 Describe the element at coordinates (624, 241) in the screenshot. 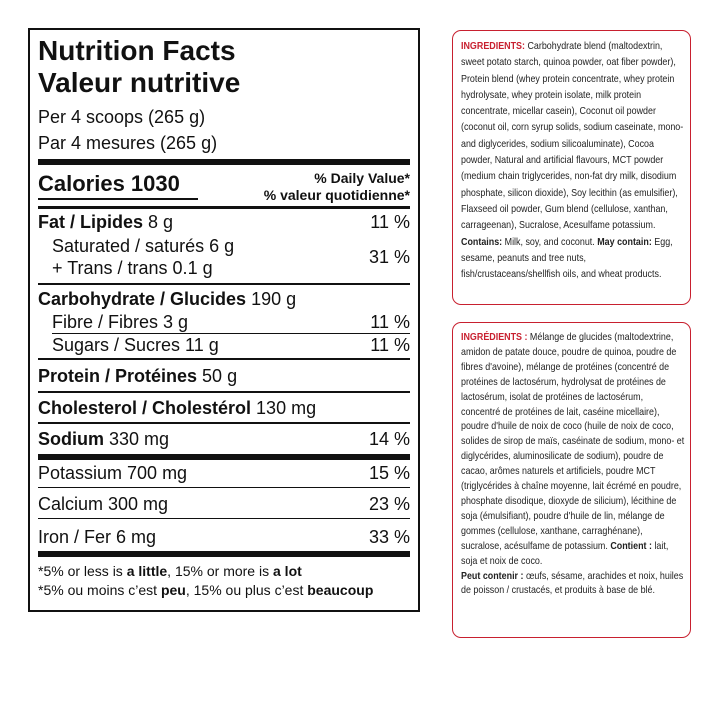

I see `may-contain-label: May contain:` at that location.